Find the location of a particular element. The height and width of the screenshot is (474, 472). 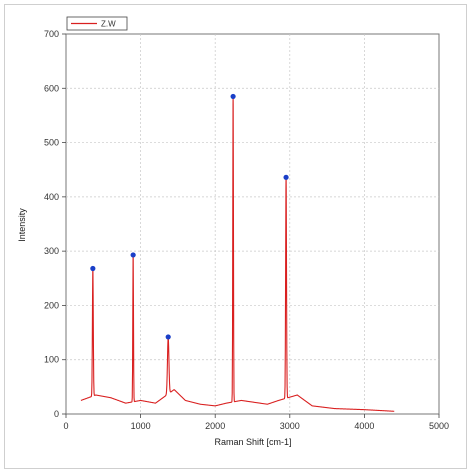

legend: Z.W is located at coordinates (97, 23).